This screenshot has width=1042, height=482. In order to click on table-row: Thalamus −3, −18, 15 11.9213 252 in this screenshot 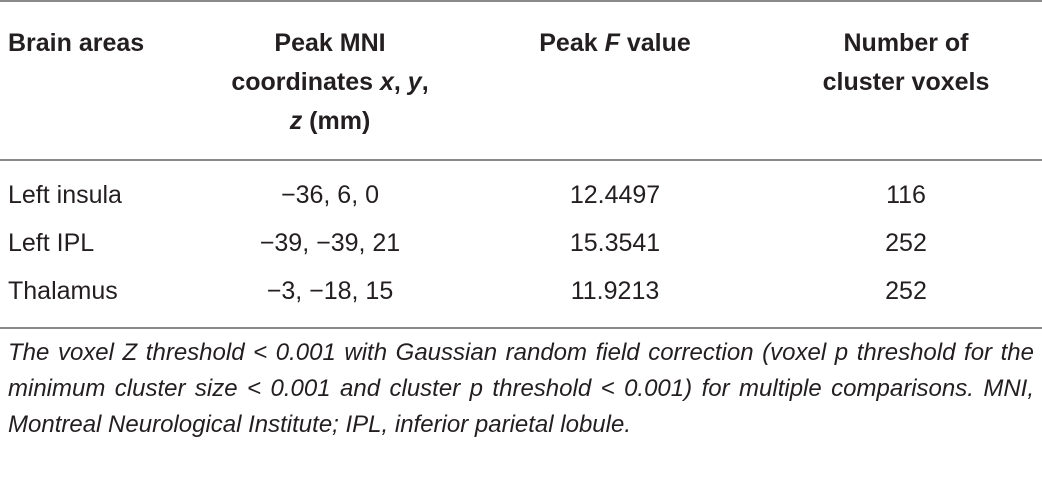, I will do `click(521, 297)`.